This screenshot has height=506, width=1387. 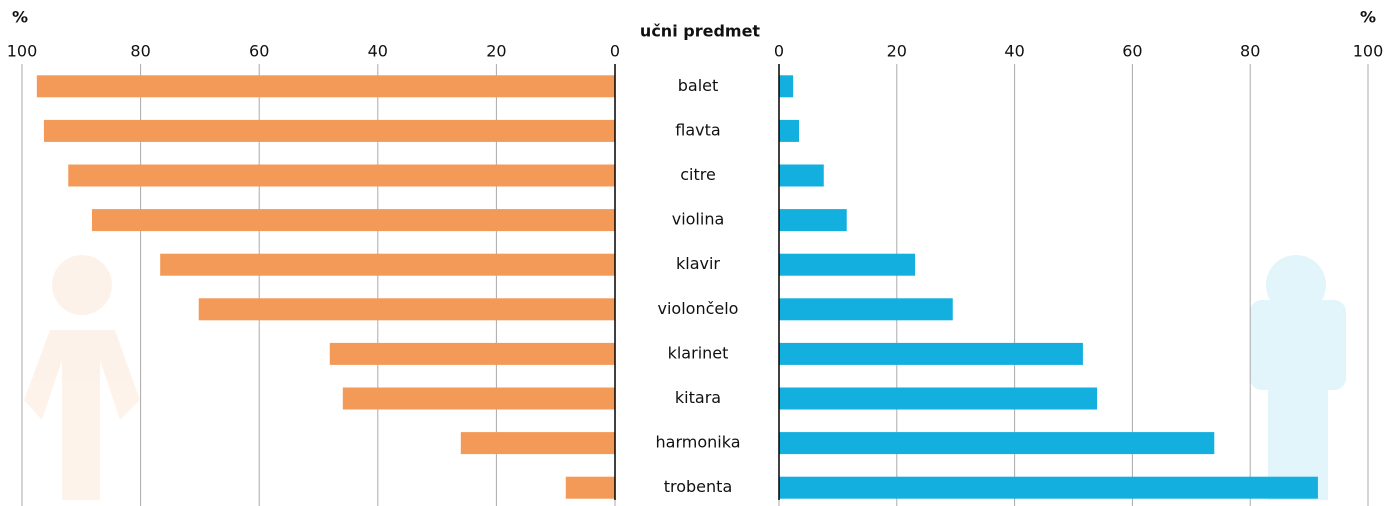 What do you see at coordinates (698, 442) in the screenshot?
I see `category-label: harmonika` at bounding box center [698, 442].